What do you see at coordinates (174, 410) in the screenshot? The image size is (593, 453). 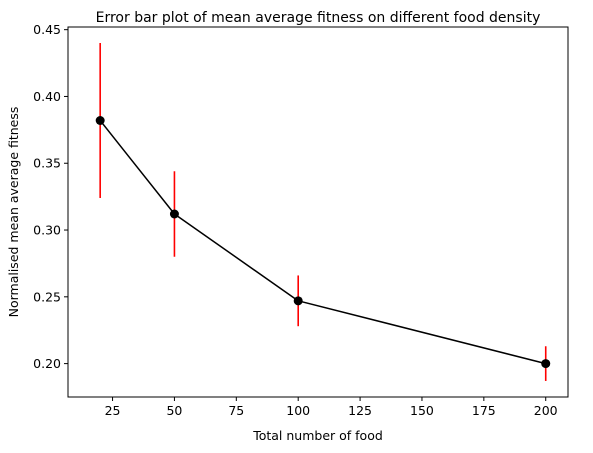 I see `x-tick-label: 50` at bounding box center [174, 410].